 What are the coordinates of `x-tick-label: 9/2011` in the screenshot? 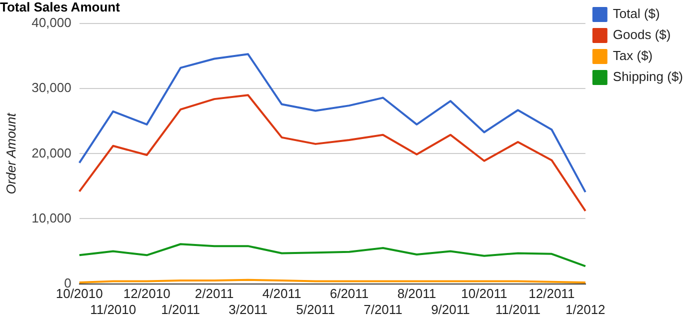 It's located at (450, 309).